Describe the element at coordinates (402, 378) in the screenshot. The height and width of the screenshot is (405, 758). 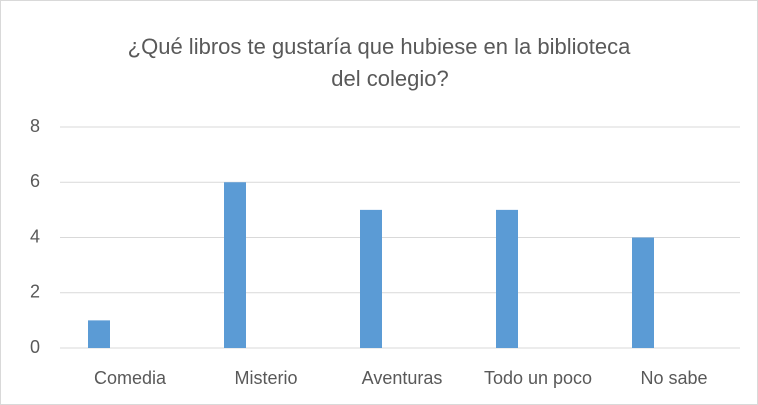
I see `x-tick-label: Aventuras` at that location.